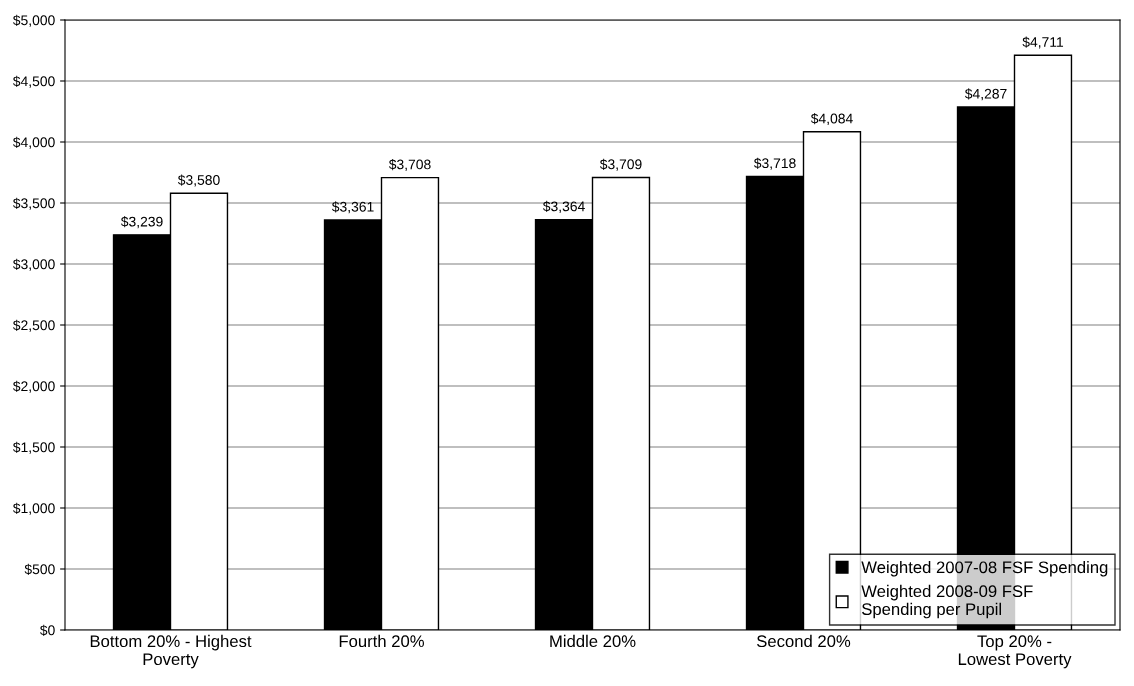  Describe the element at coordinates (33, 447) in the screenshot. I see `y-tick-label: $1,500` at that location.